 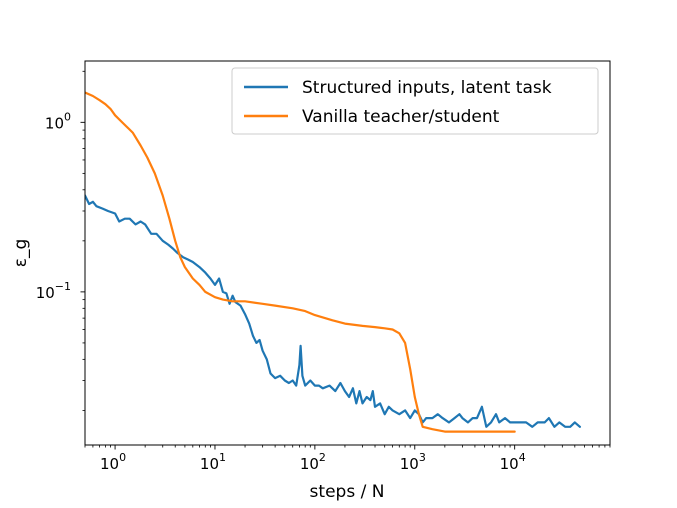 I want to click on y-axis-ticks: 10⁻¹ 10⁰, so click(x=60, y=240).